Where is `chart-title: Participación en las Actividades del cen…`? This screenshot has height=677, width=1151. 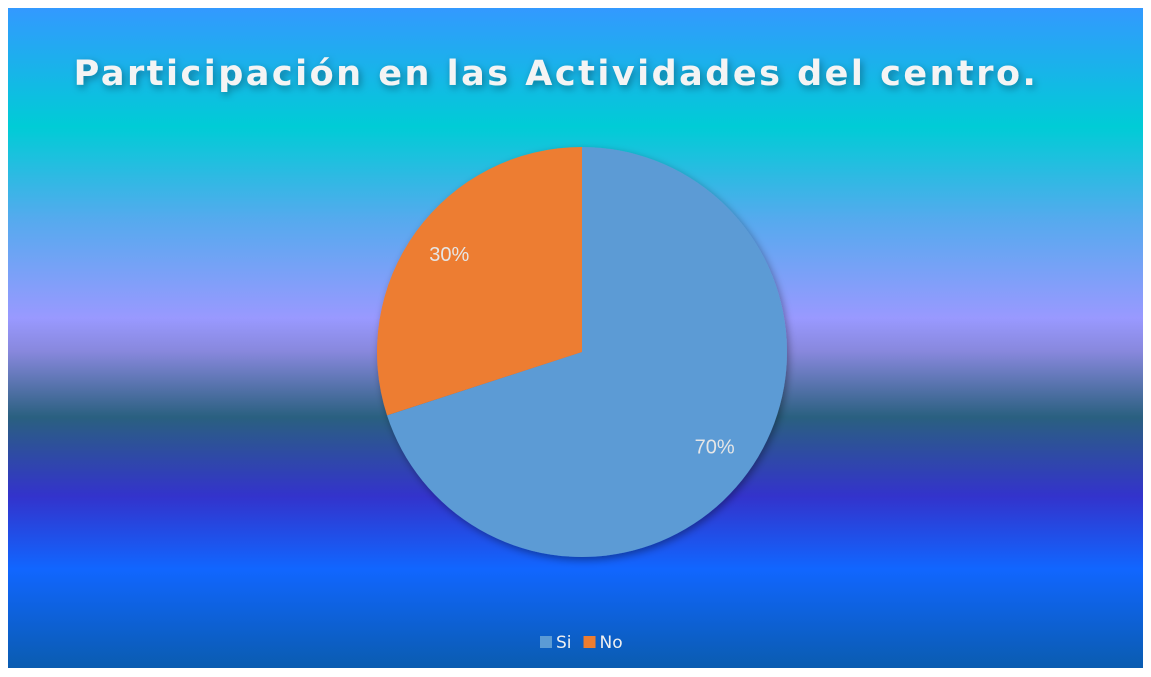
chart-title: Participación en las Actividades del cen… is located at coordinates (556, 74).